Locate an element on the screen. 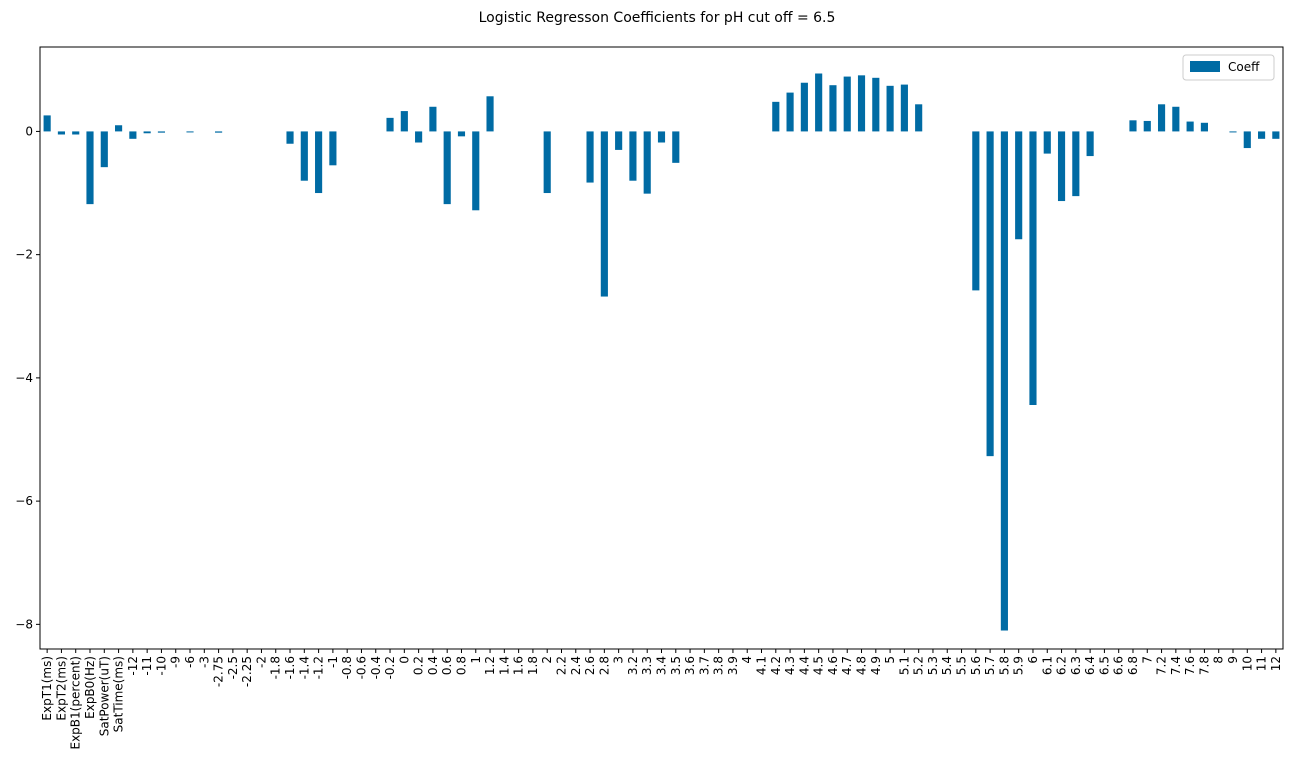 This screenshot has height=779, width=1290. bar-5.7 is located at coordinates (990, 294).